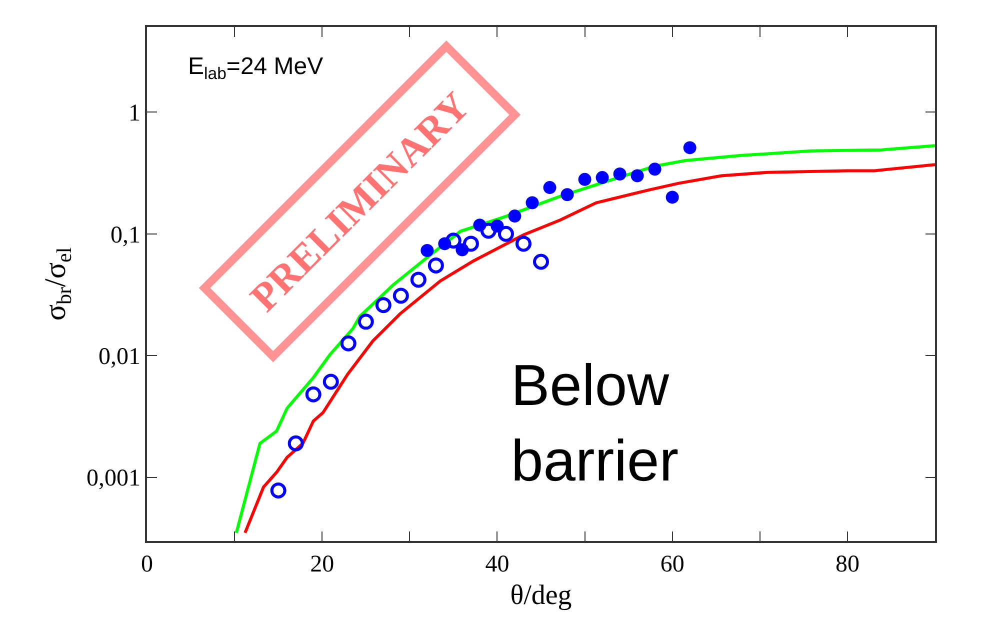 The width and height of the screenshot is (982, 618). Describe the element at coordinates (497, 565) in the screenshot. I see `x-tick-label: 40` at that location.